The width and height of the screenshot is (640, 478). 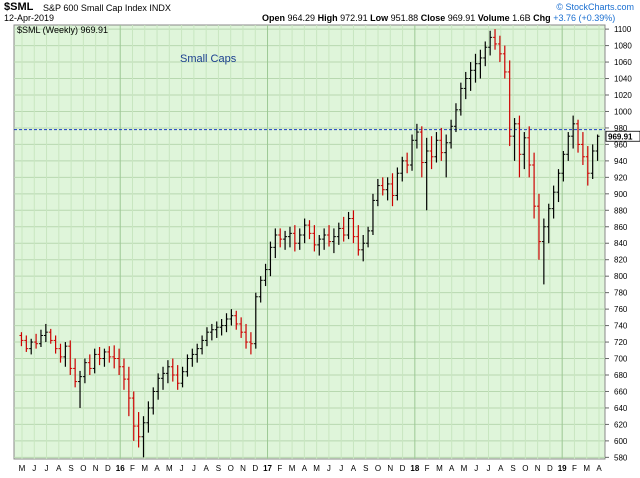 I want to click on close-label: Close, so click(x=433, y=18).